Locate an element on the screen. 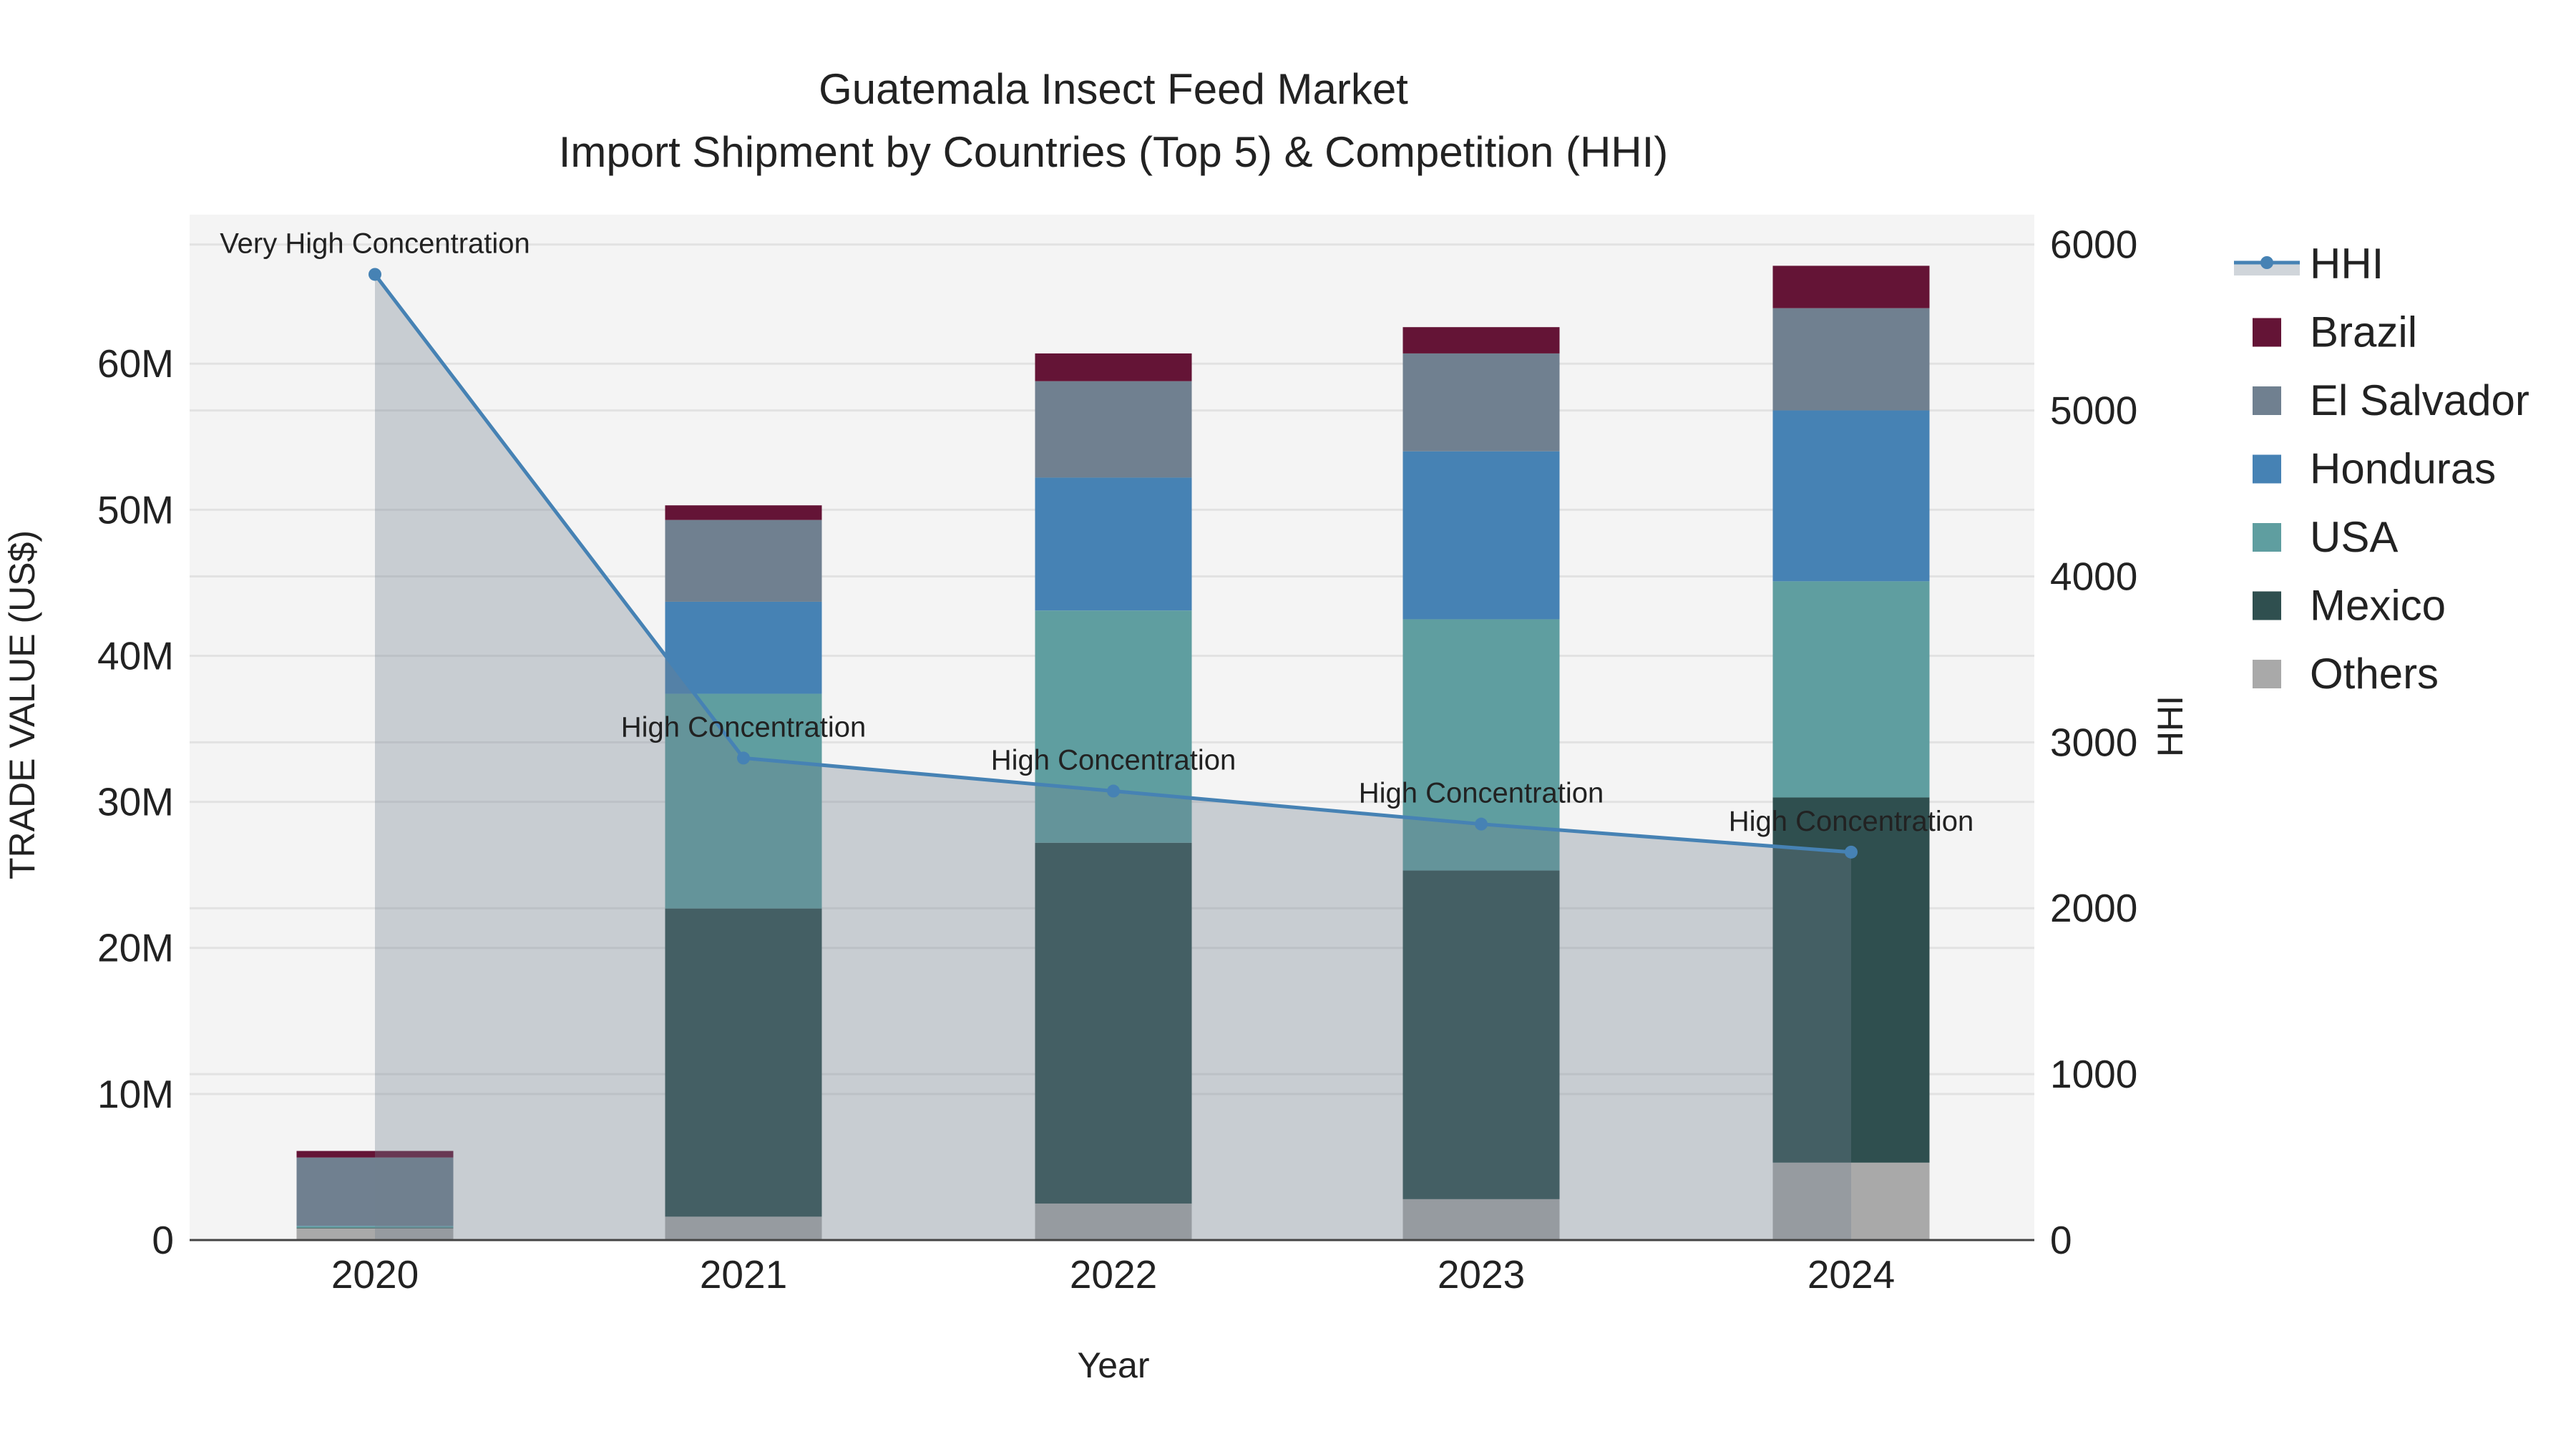 This screenshot has width=2576, height=1449. legend-label: USA is located at coordinates (2354, 537).